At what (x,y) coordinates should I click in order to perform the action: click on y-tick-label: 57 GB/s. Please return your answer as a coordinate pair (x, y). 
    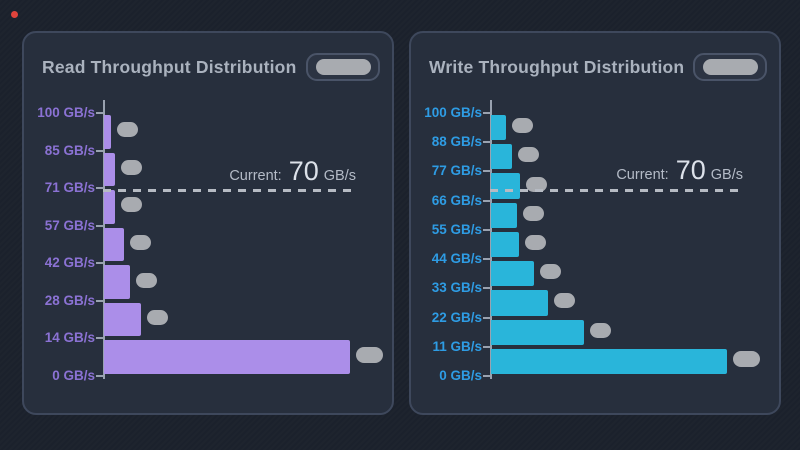
    Looking at the image, I should click on (69, 225).